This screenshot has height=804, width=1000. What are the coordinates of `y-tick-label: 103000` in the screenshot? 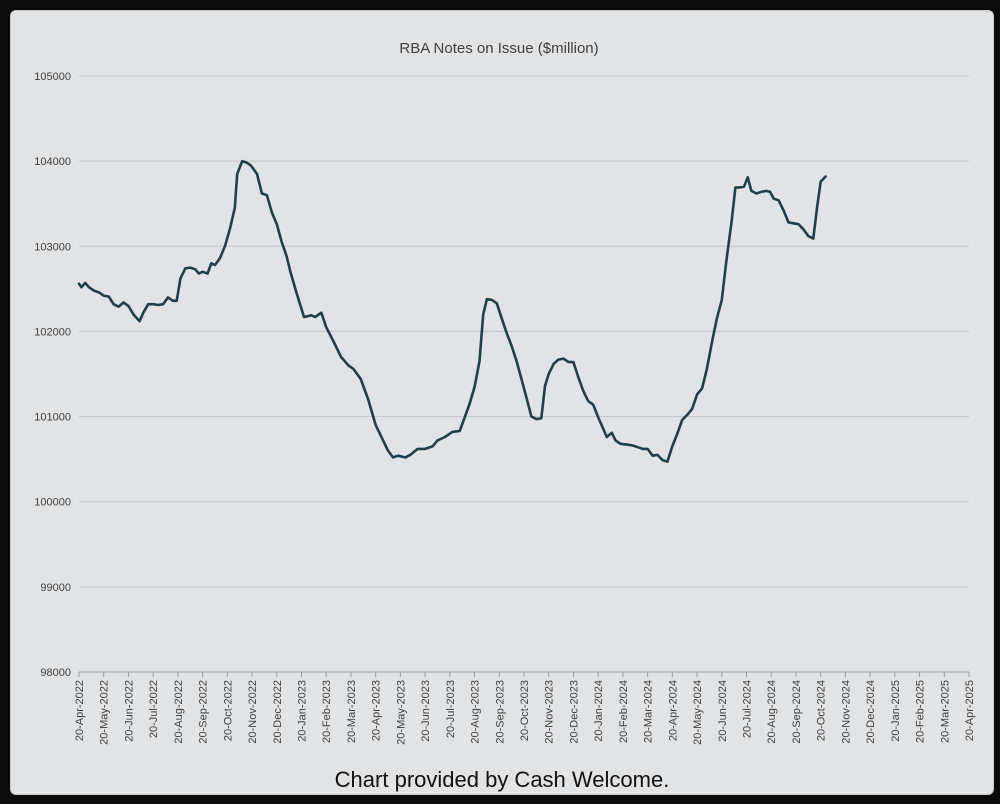 It's located at (52, 247).